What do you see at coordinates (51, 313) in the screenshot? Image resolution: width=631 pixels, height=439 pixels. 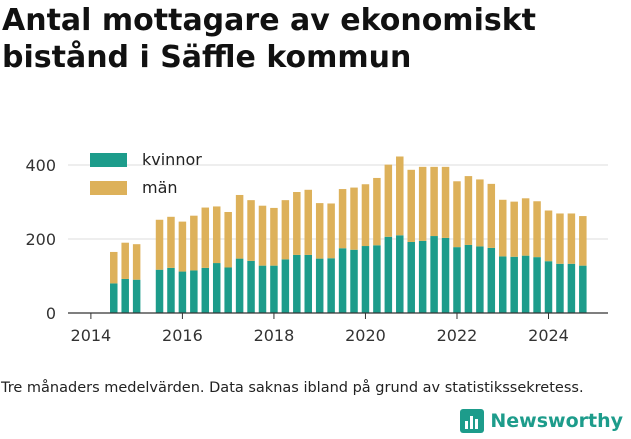 I see `y-tick-label: 0` at bounding box center [51, 313].